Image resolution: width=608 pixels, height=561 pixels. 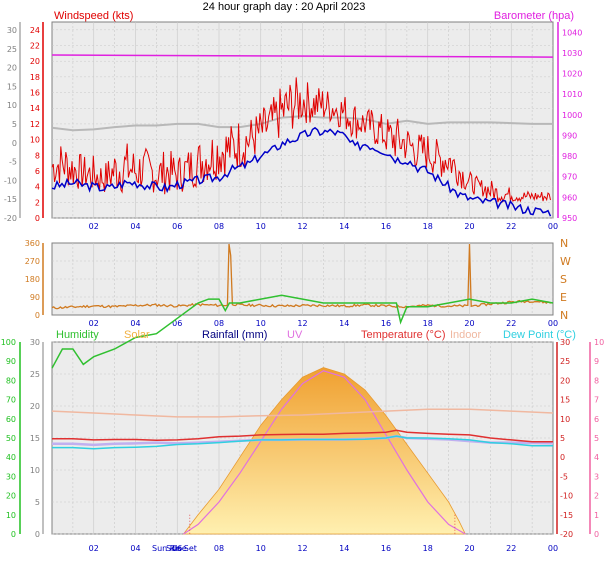 I want to click on dir-hour-tick-14: 14, so click(x=344, y=323).